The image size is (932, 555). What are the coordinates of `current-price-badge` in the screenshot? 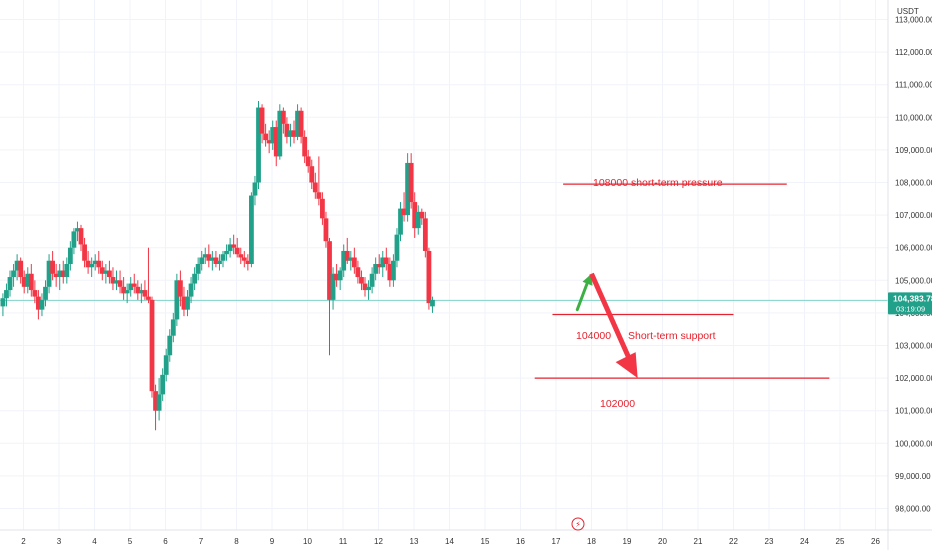 It's located at (910, 303).